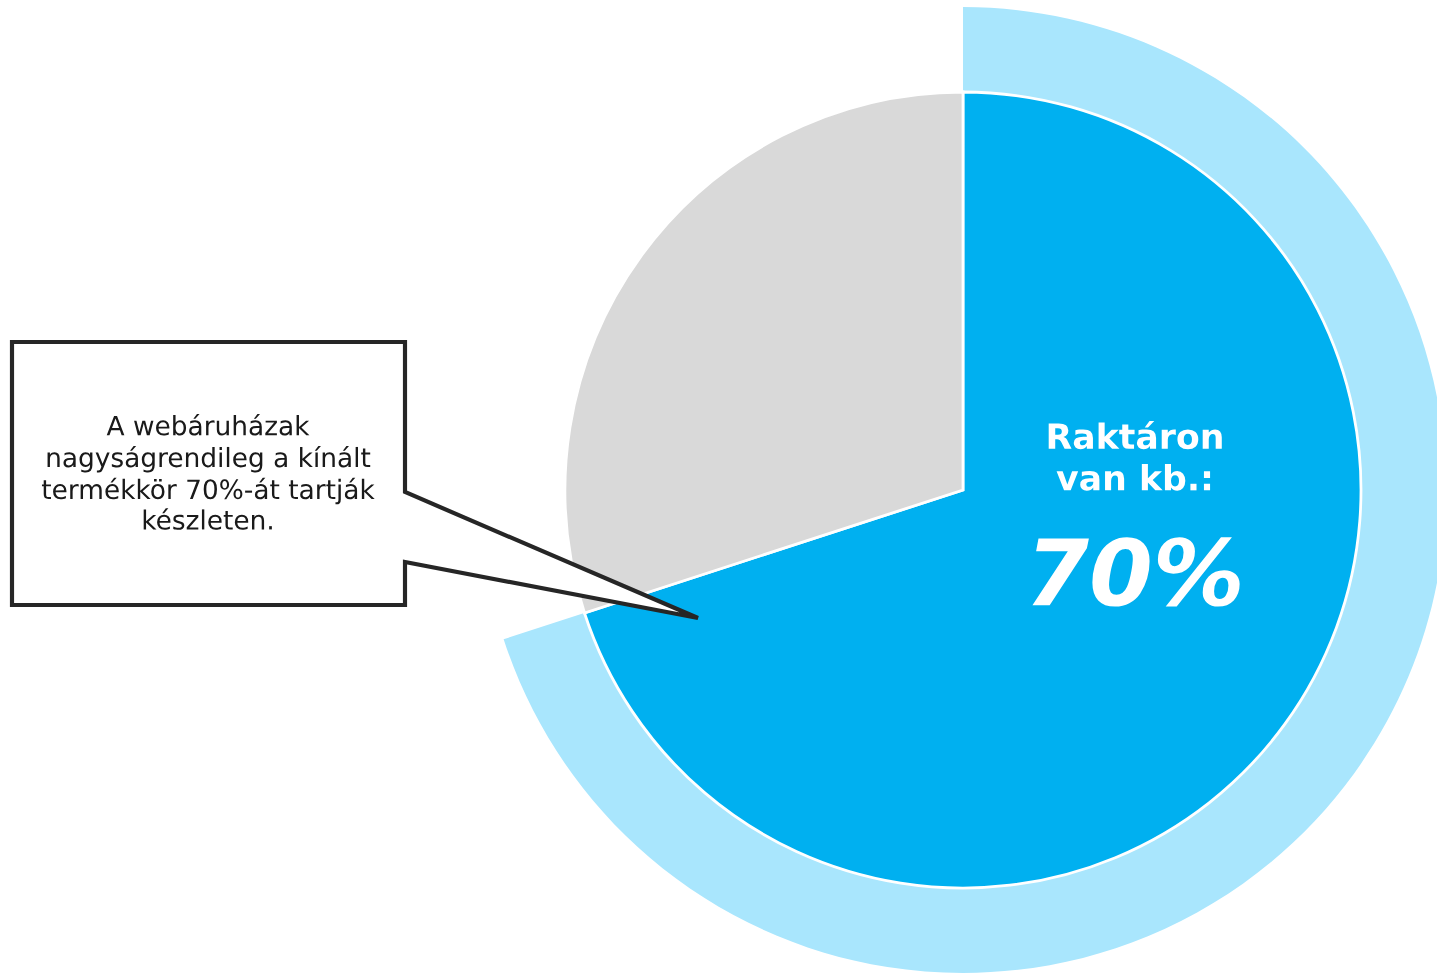  What do you see at coordinates (208, 472) in the screenshot?
I see `text: A webáruházak nagyságrendileg a kínált termékkör 70%-át tartják készleten.` at bounding box center [208, 472].